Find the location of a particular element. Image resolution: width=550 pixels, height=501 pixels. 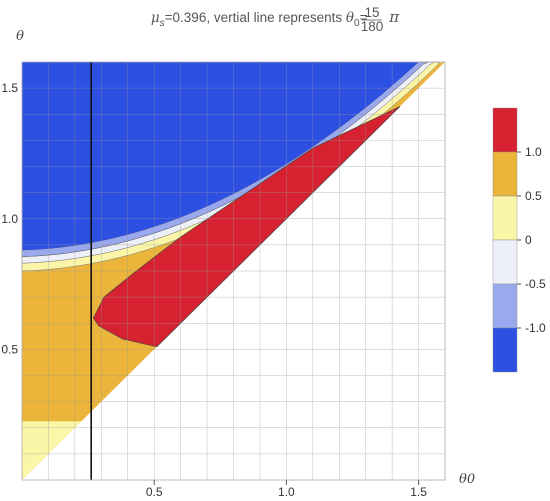

y-tick-label: 1.0 is located at coordinates (9, 219).